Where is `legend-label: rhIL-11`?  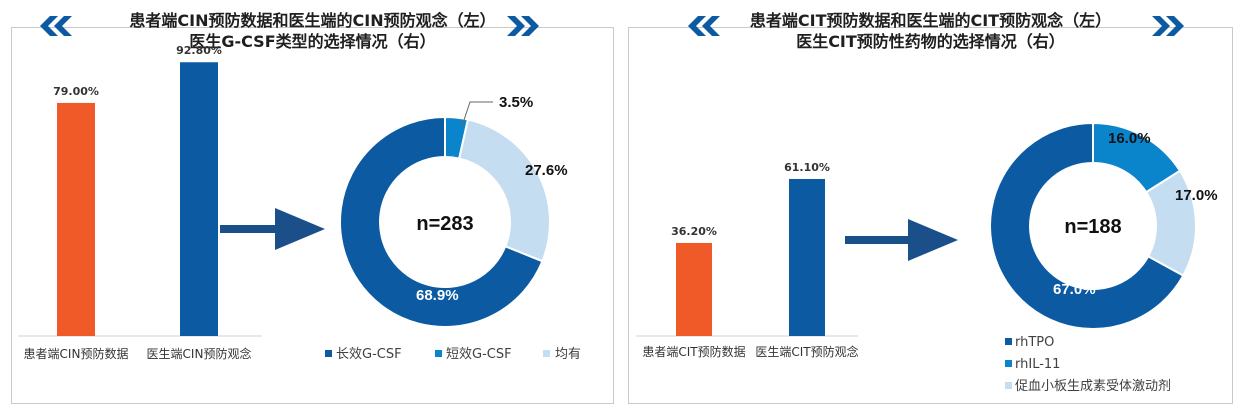 legend-label: rhIL-11 is located at coordinates (1037, 364).